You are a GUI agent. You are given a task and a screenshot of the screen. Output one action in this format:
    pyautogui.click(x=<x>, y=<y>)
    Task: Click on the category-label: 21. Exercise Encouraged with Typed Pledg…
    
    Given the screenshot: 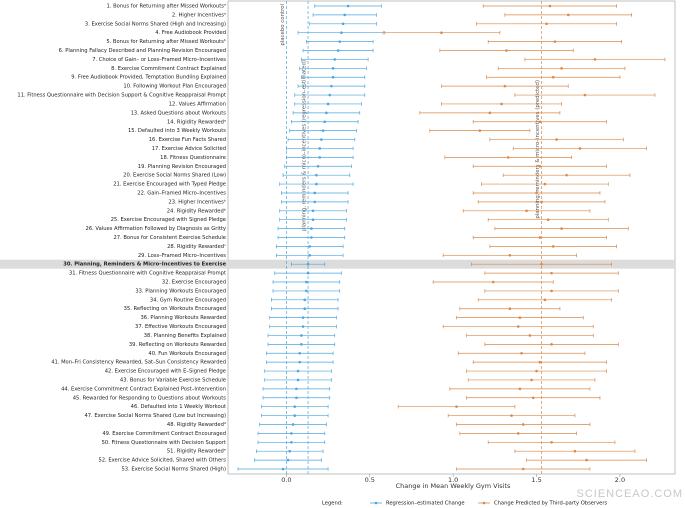 What is the action you would take?
    pyautogui.click(x=169, y=185)
    